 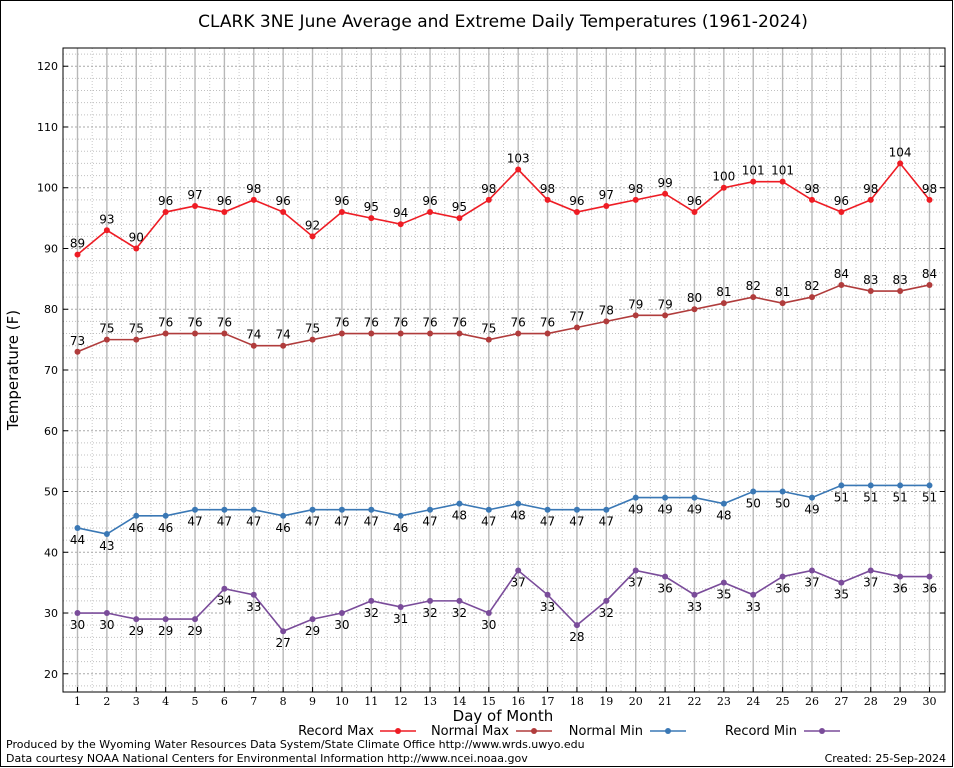 I want to click on x-tick-label: 15, so click(x=489, y=701).